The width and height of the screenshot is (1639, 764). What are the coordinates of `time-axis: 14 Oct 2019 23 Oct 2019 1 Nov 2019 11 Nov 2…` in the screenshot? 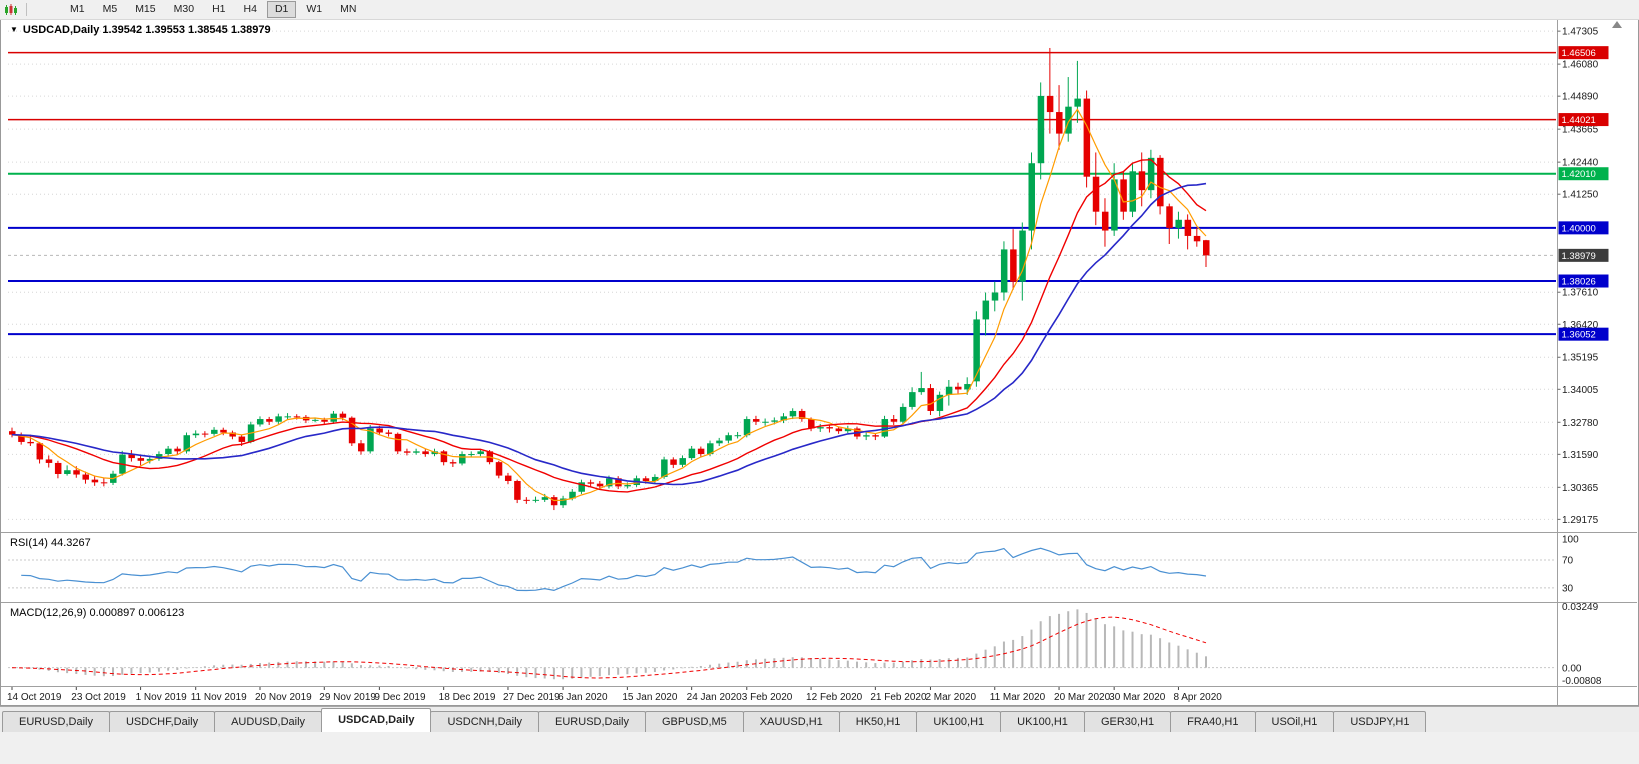 It's located at (614, 695).